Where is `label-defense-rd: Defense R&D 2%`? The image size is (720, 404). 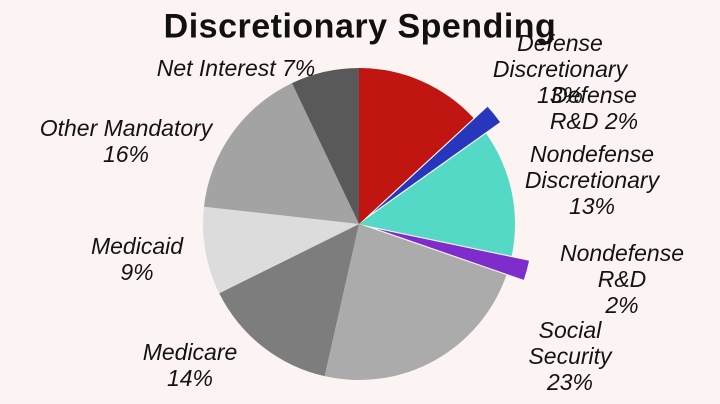 label-defense-rd: Defense R&D 2% is located at coordinates (594, 108).